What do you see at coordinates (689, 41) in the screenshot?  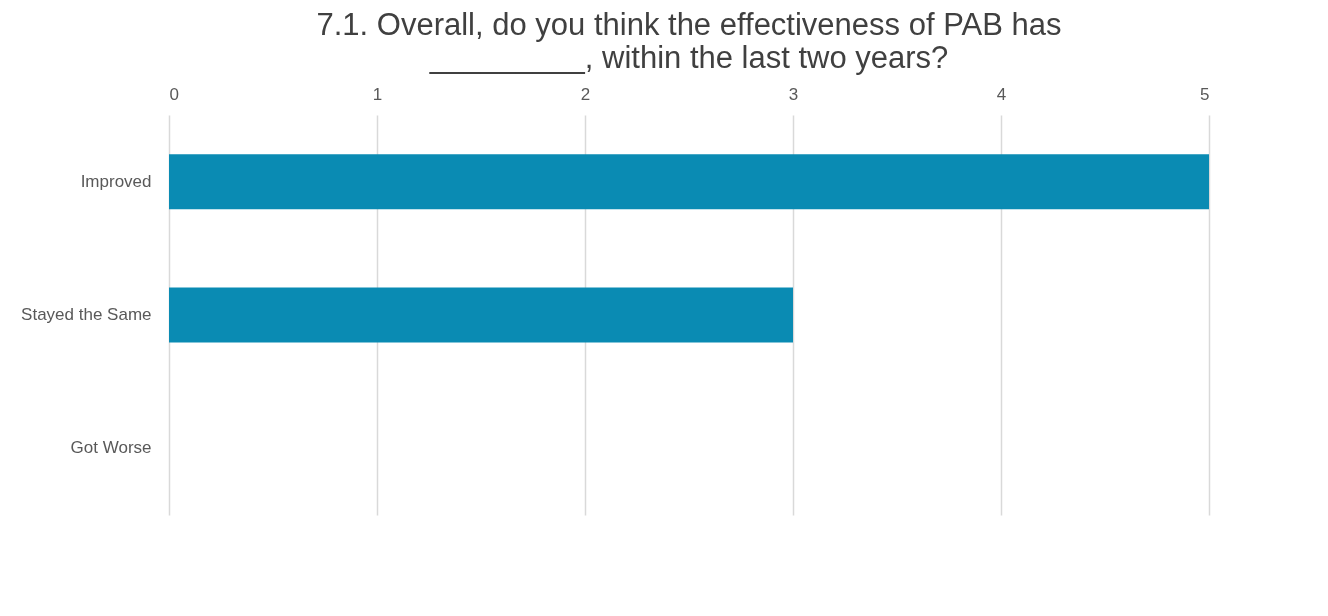 I see `chart-title: 7.1. Overall, do you think the effectiveness of PAB has _________, within the last two years?` at bounding box center [689, 41].